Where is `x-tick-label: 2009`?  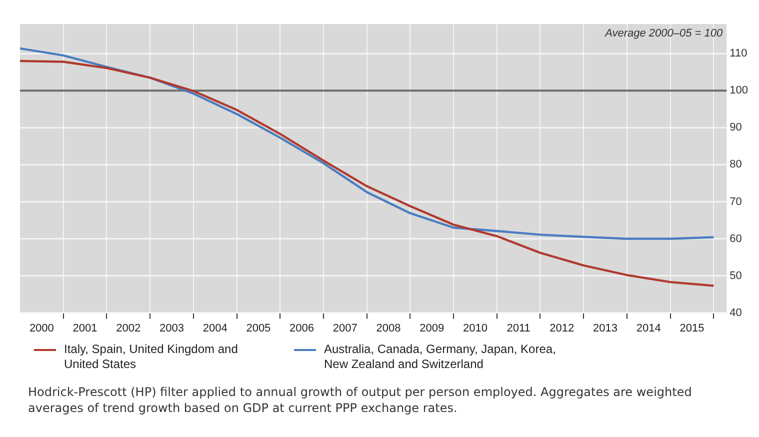
x-tick-label: 2009 is located at coordinates (432, 328).